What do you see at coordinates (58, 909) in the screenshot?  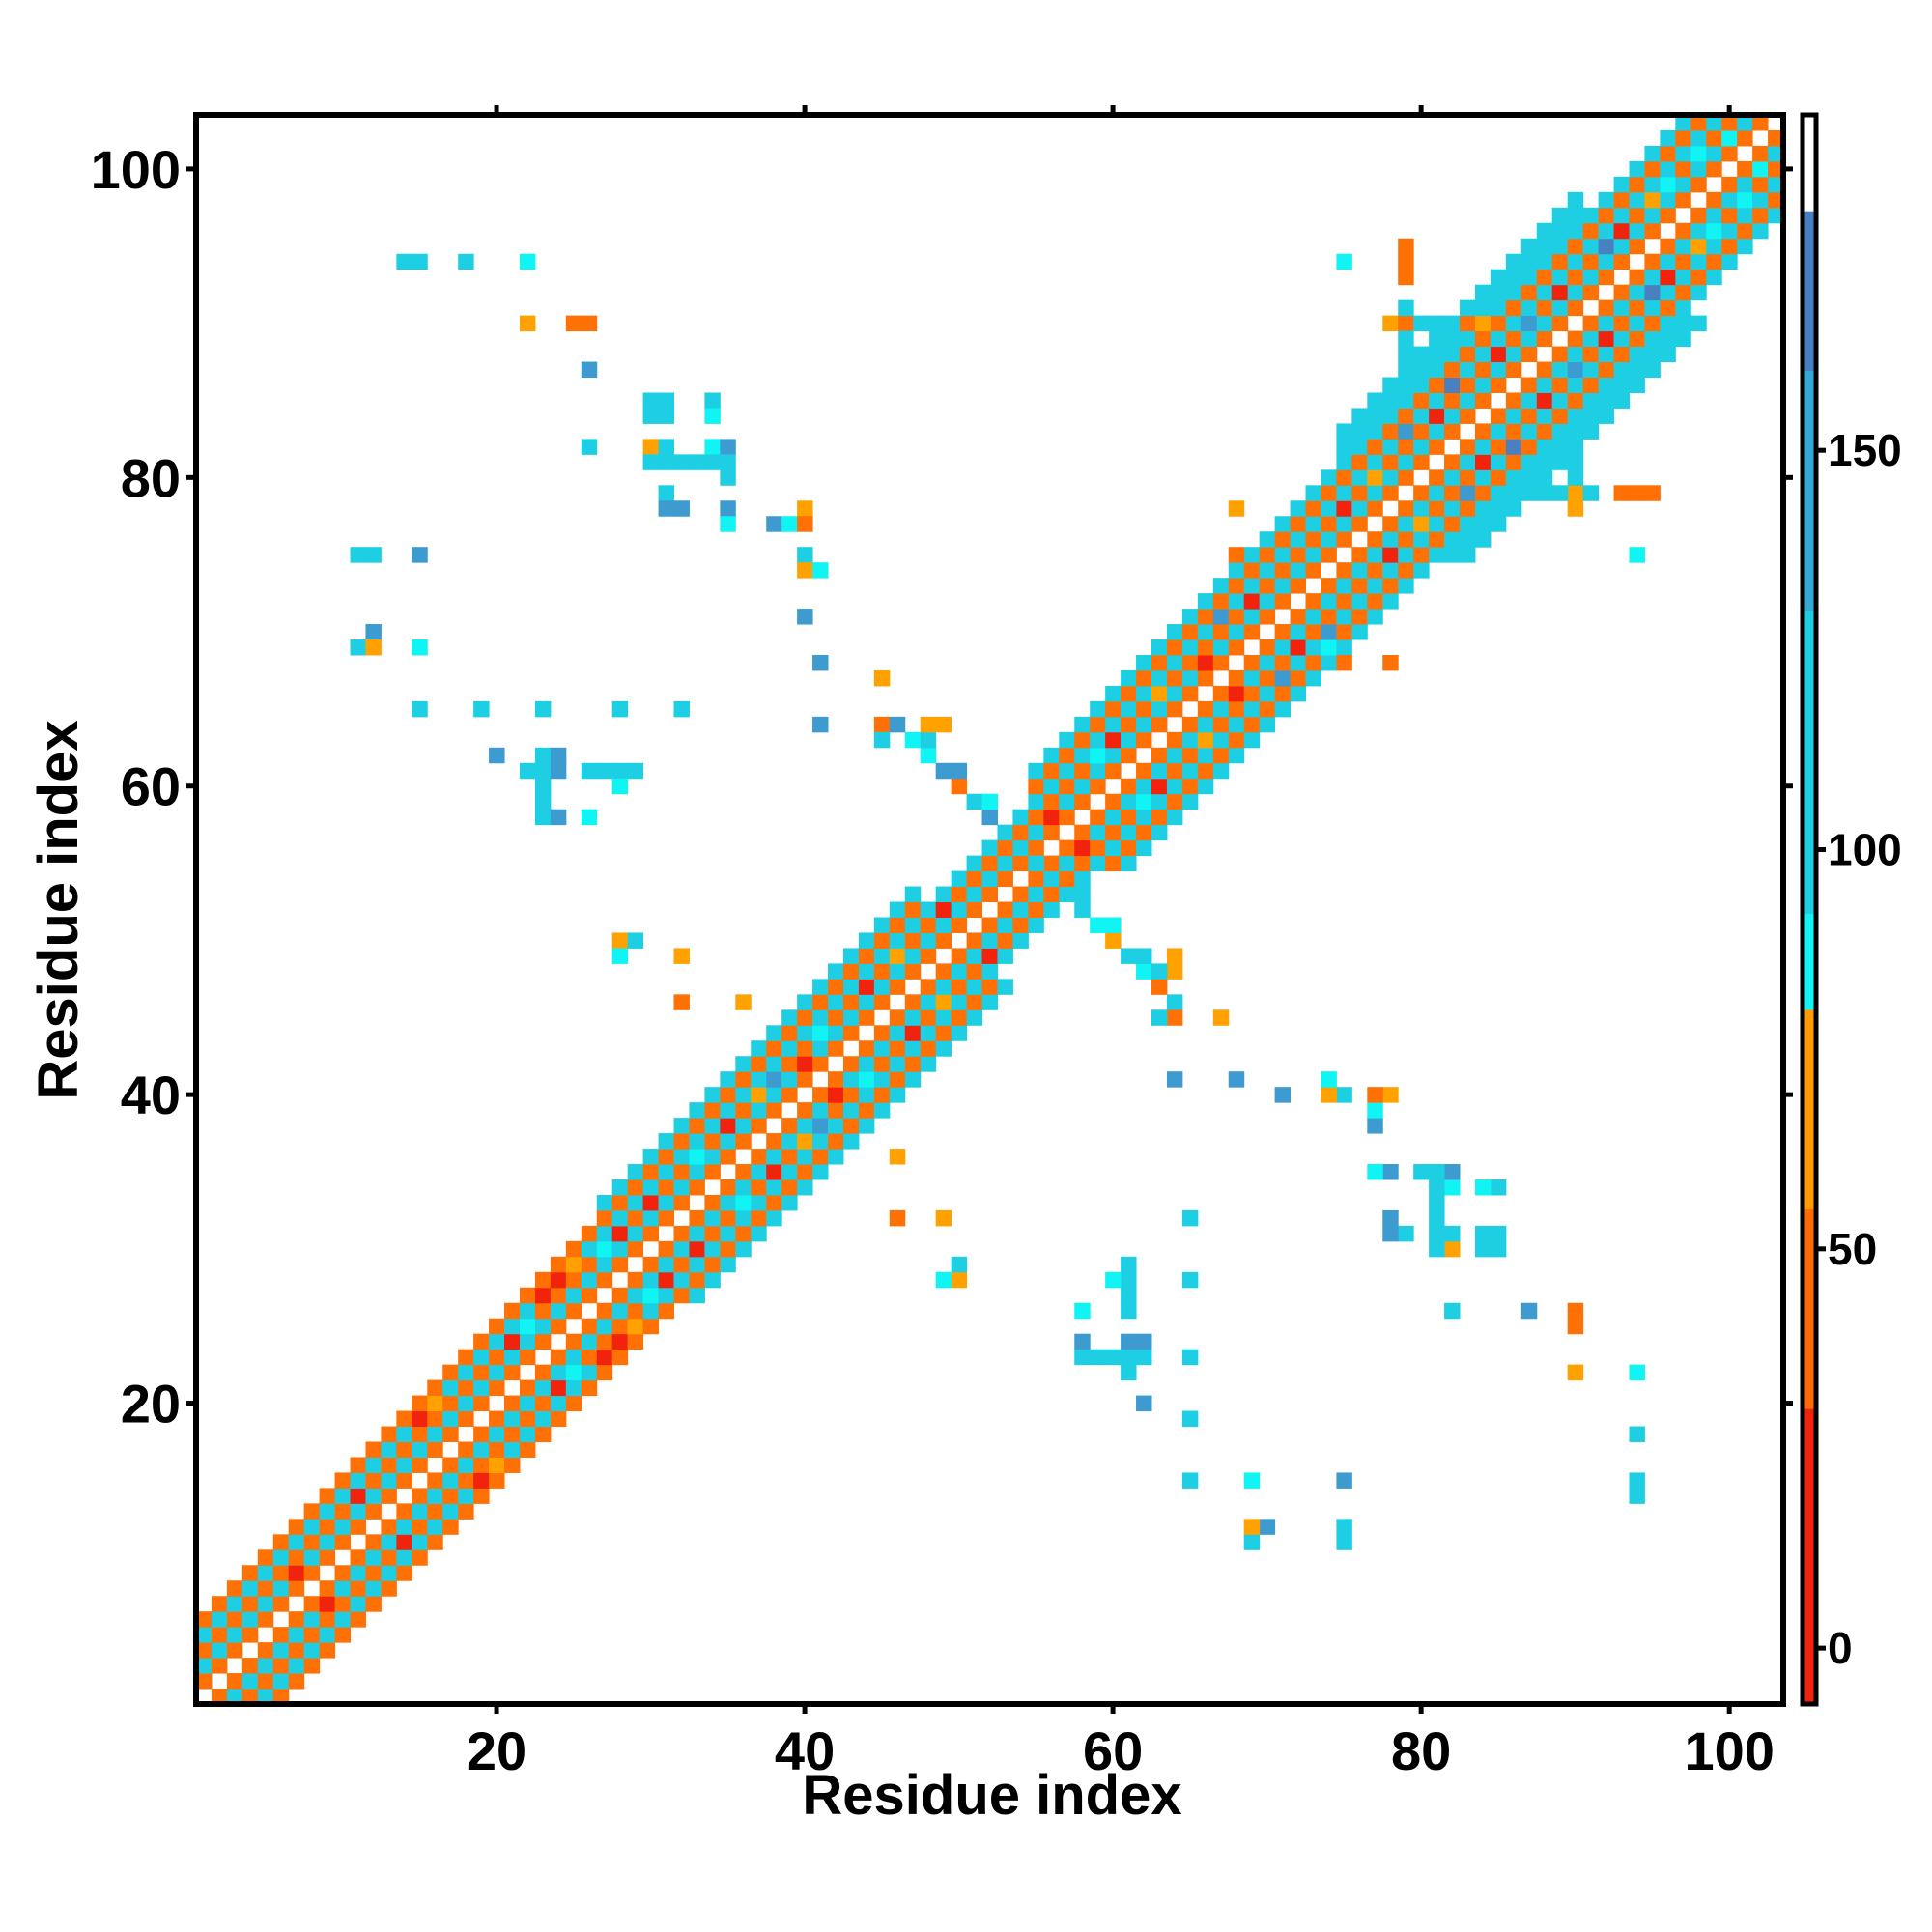 I see `y-axis-title: Residue index` at bounding box center [58, 909].